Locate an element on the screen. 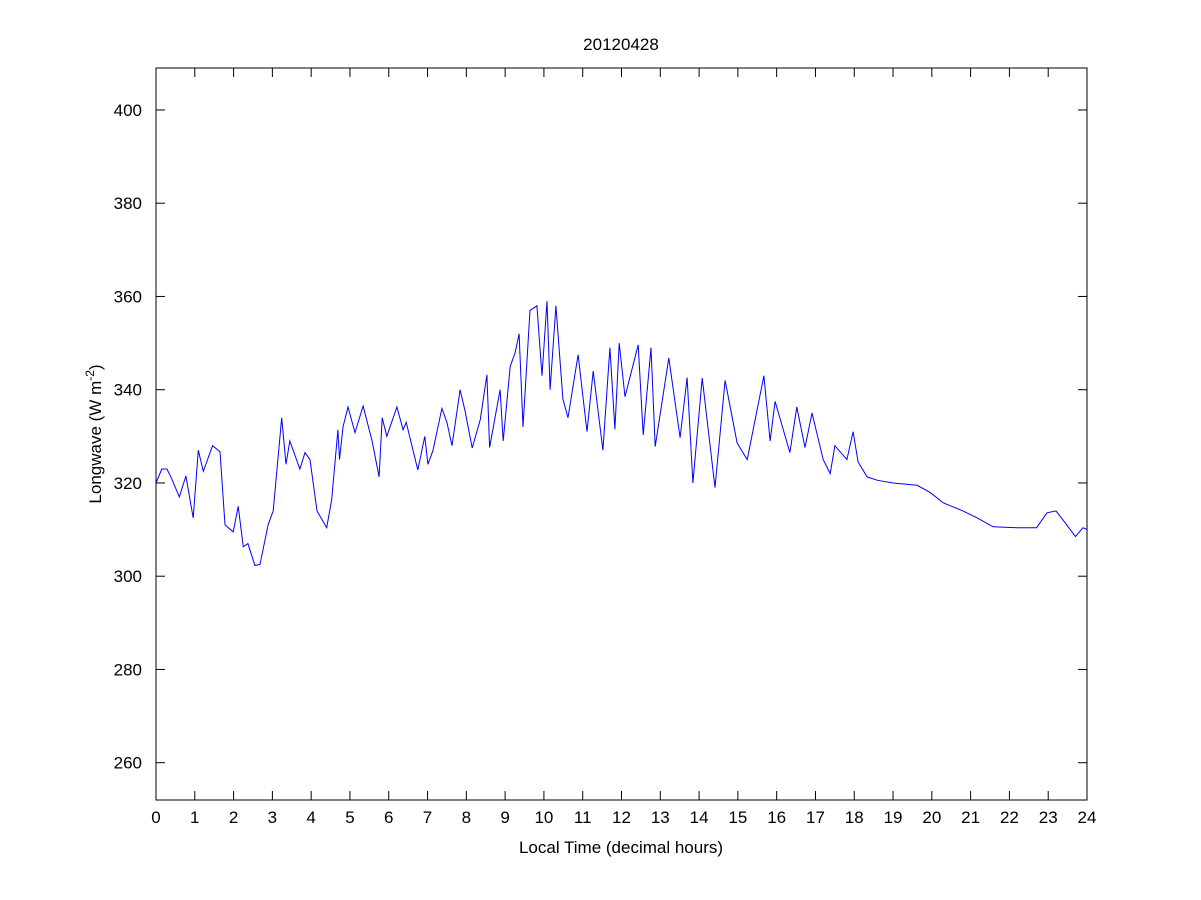 This screenshot has height=900, width=1201. x-tick-label: 2 is located at coordinates (233, 817).